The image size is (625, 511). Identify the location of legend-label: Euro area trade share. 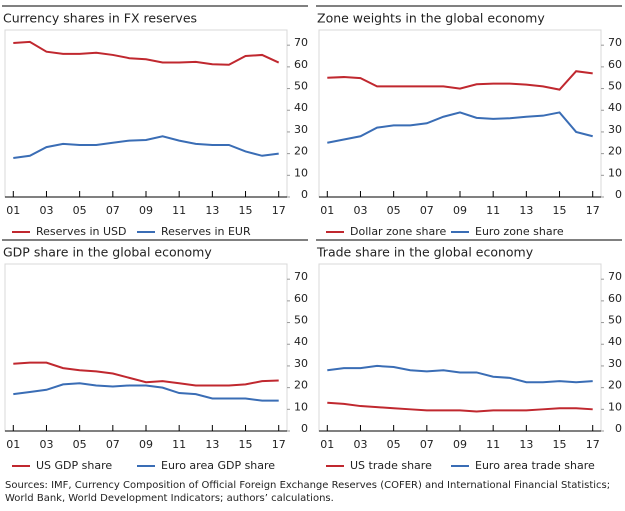
(535, 465).